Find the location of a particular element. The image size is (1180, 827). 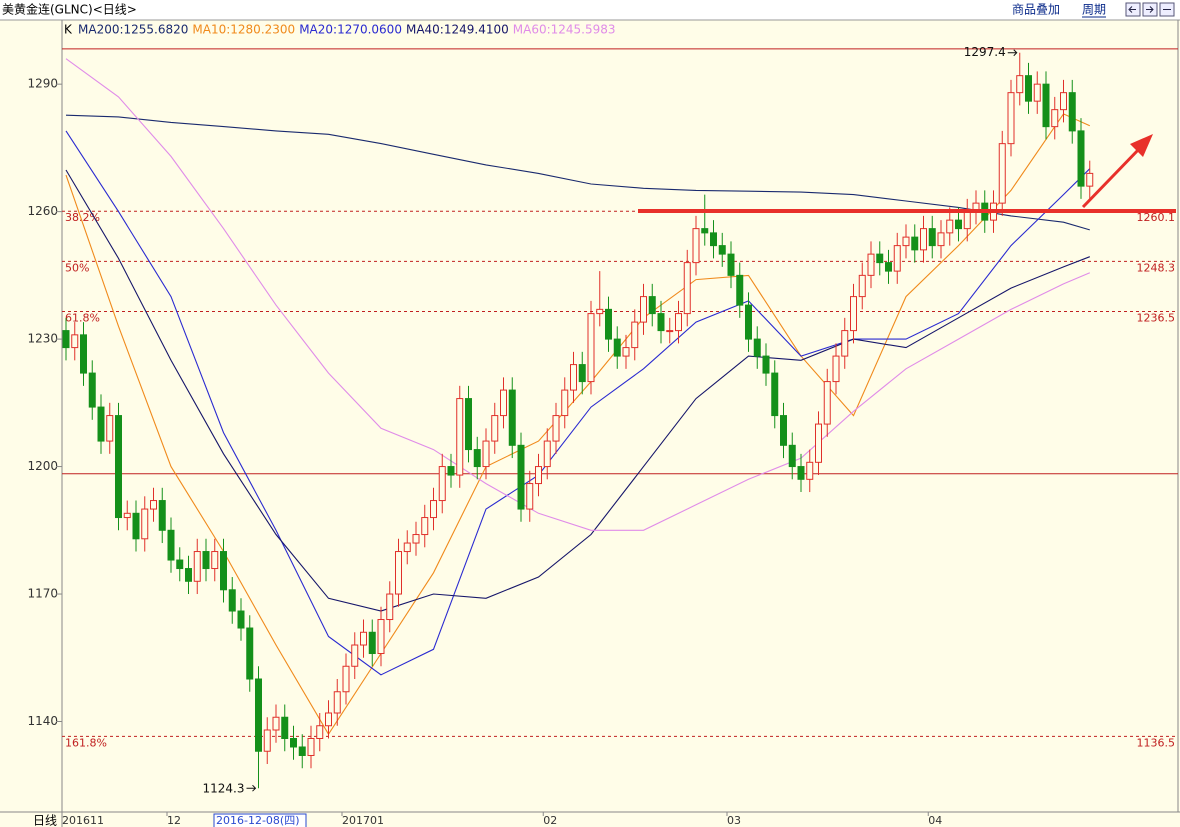

legend-entry: MA20:1270.0600 is located at coordinates (350, 30).